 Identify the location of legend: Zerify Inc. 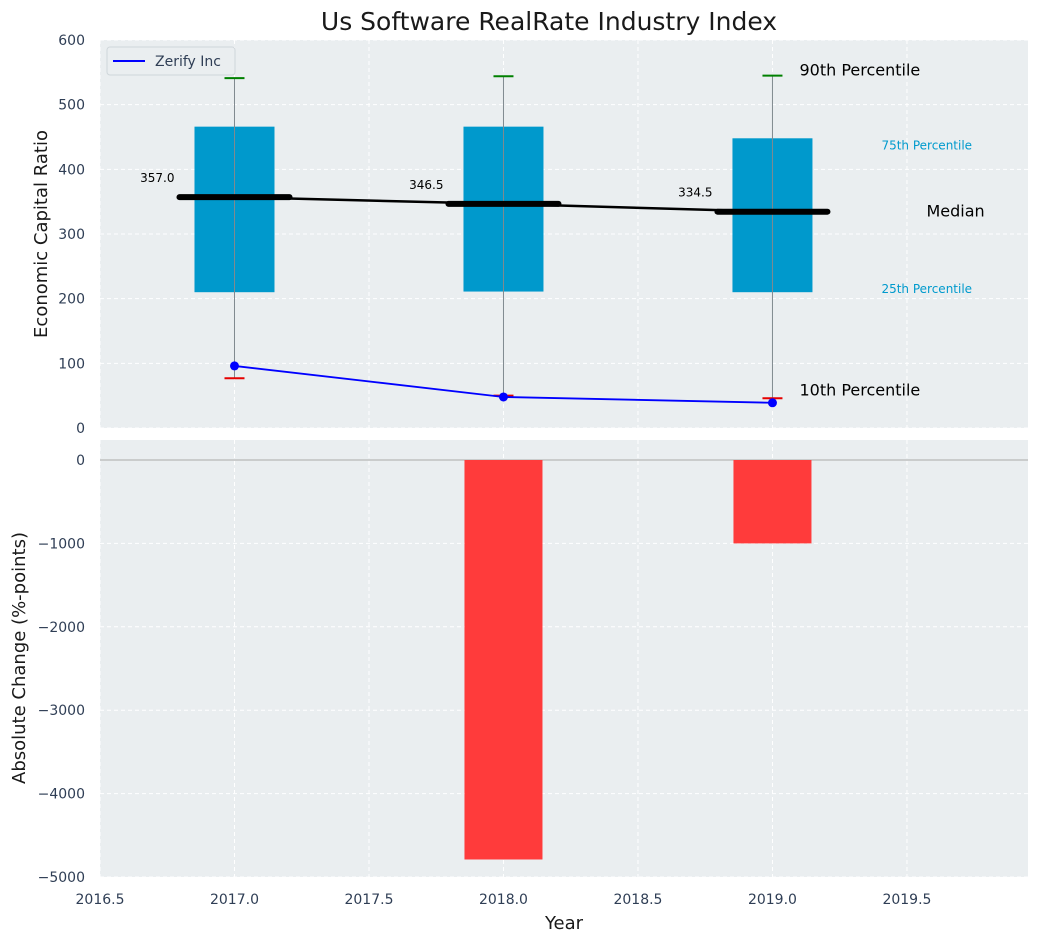
(171, 61).